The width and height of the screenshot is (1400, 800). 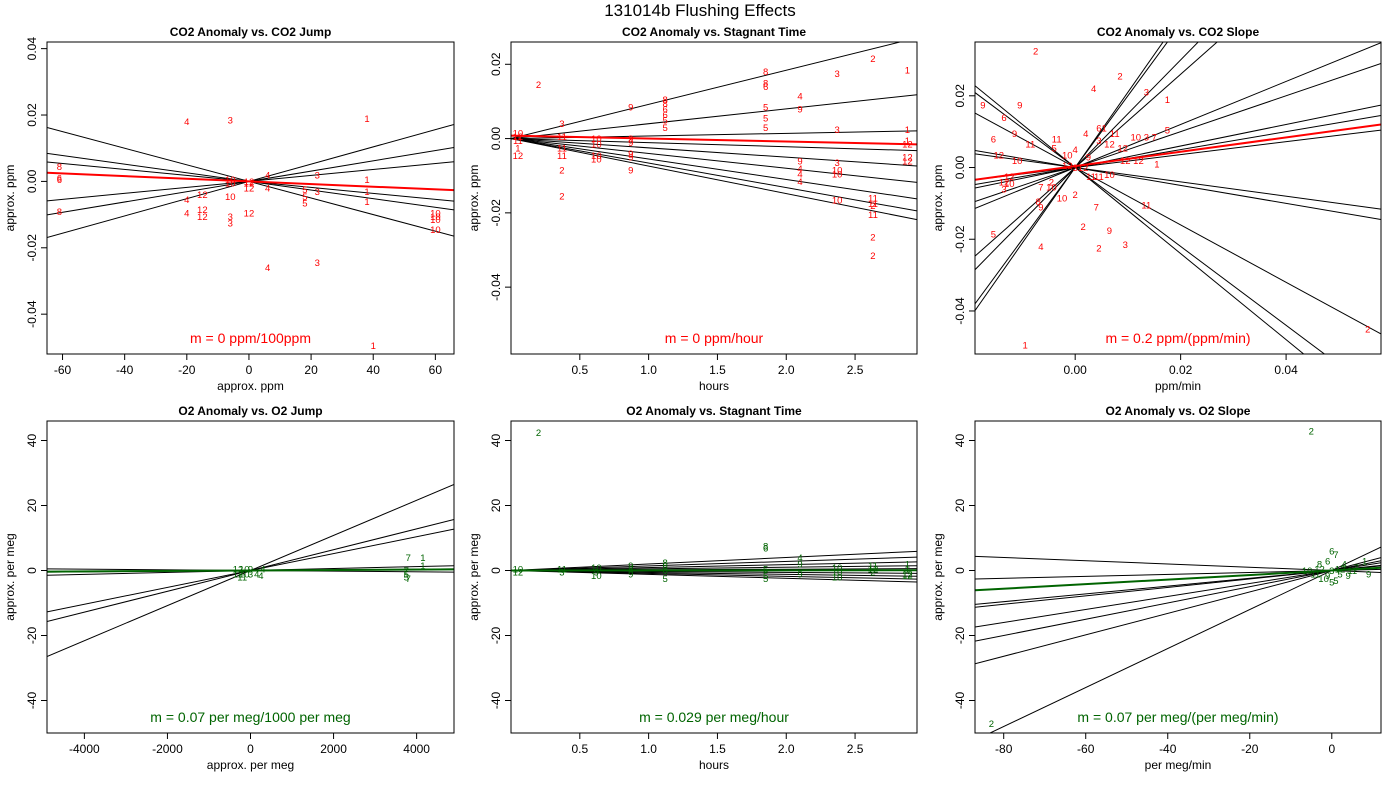 What do you see at coordinates (250, 765) in the screenshot?
I see `x-axis-label: approx. per meg` at bounding box center [250, 765].